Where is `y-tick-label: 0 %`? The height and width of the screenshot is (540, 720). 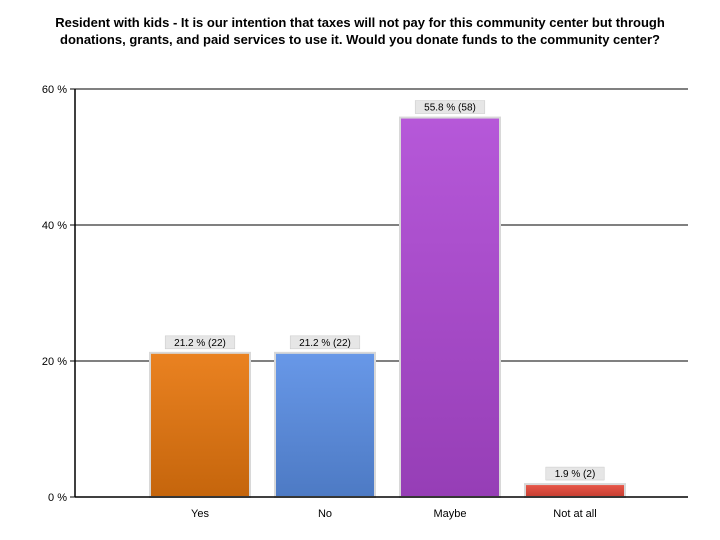
y-tick-label: 0 % is located at coordinates (57, 498).